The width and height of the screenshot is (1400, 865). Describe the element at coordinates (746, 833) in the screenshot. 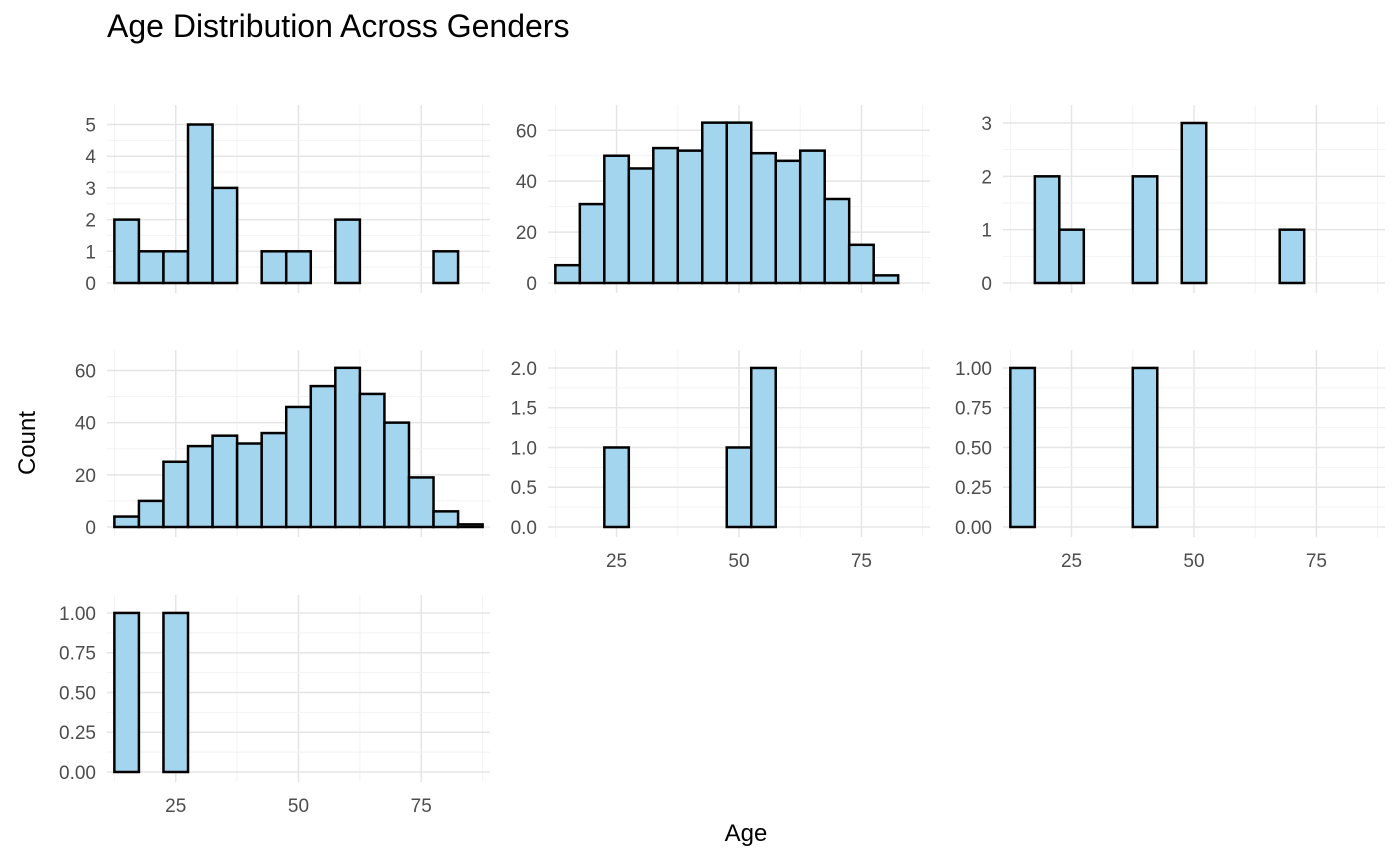

I see `x-axis-label: Age` at that location.